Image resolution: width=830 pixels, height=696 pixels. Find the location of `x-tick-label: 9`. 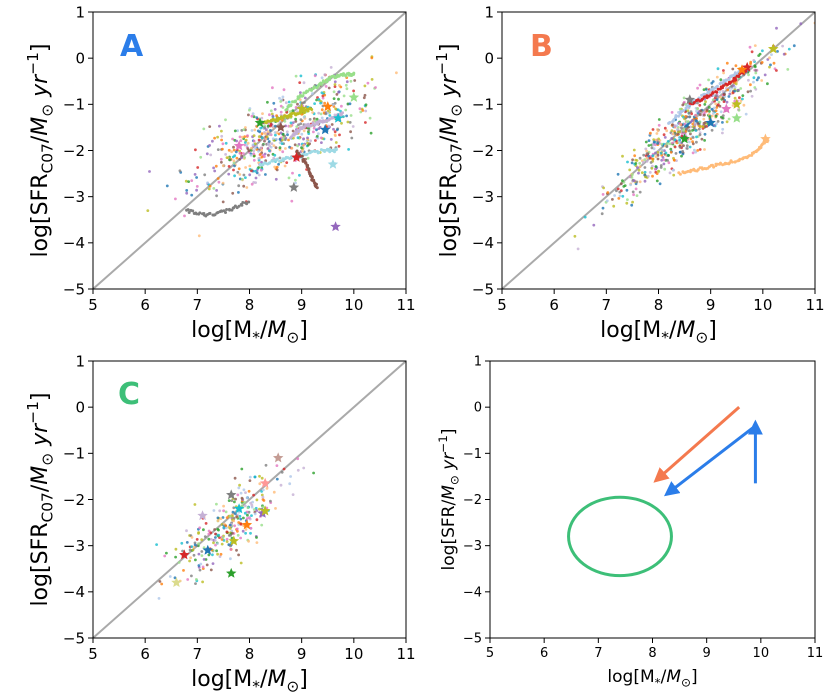

x-tick-label: 9 is located at coordinates (711, 305).